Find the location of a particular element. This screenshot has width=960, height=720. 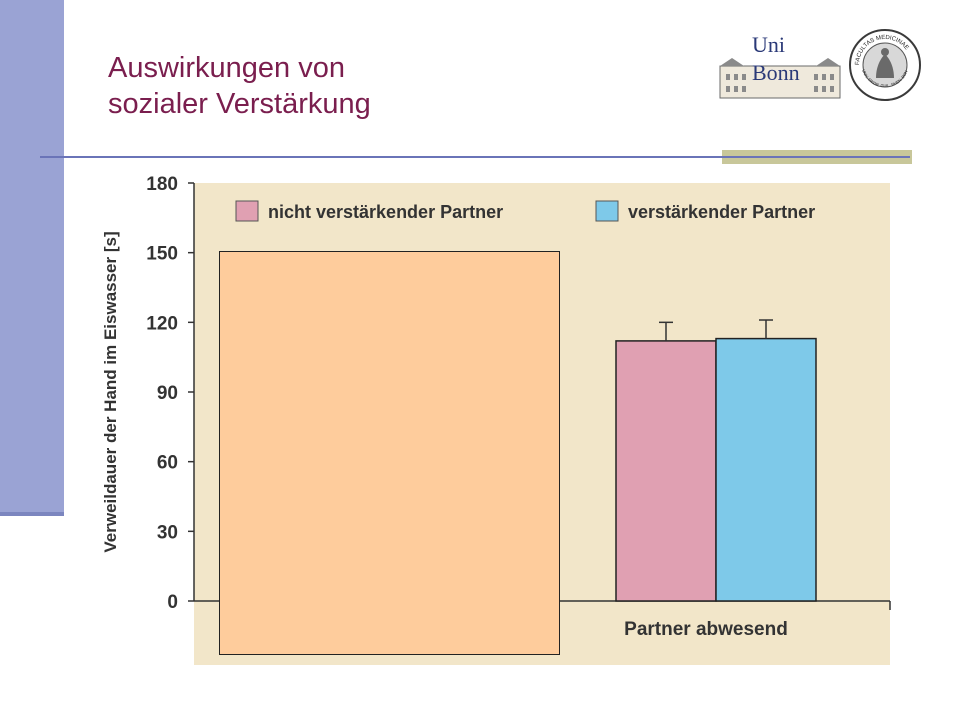

logo-text-uni: Uni is located at coordinates (768, 44).